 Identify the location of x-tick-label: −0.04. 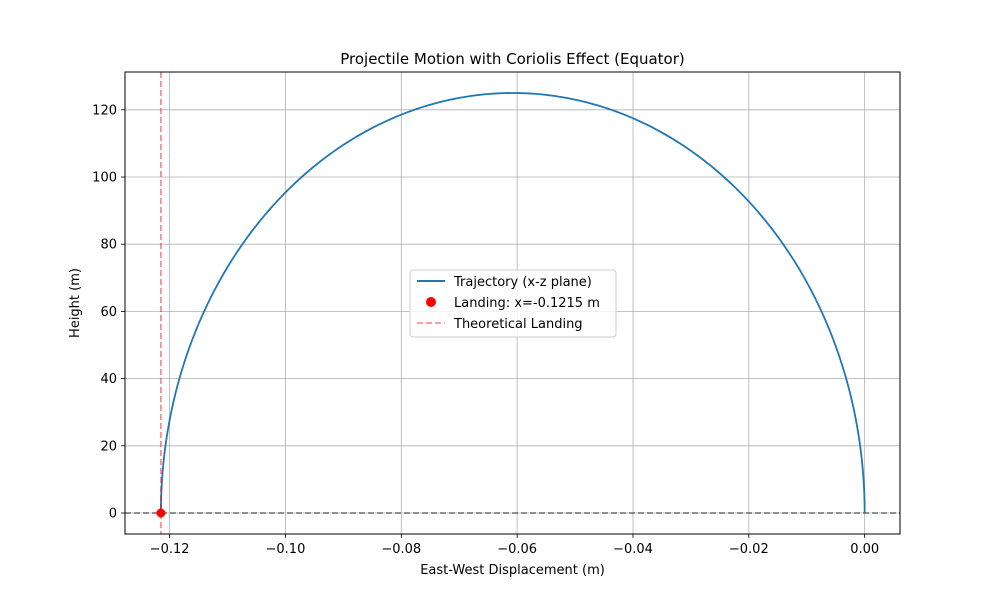
(633, 549).